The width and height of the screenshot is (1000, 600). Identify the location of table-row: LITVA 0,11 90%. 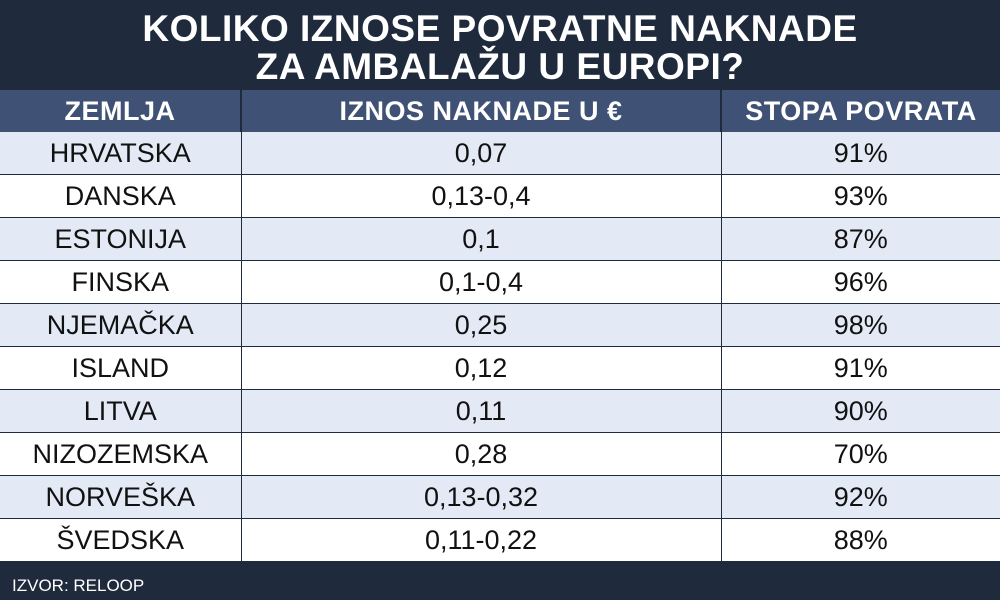
(500, 411).